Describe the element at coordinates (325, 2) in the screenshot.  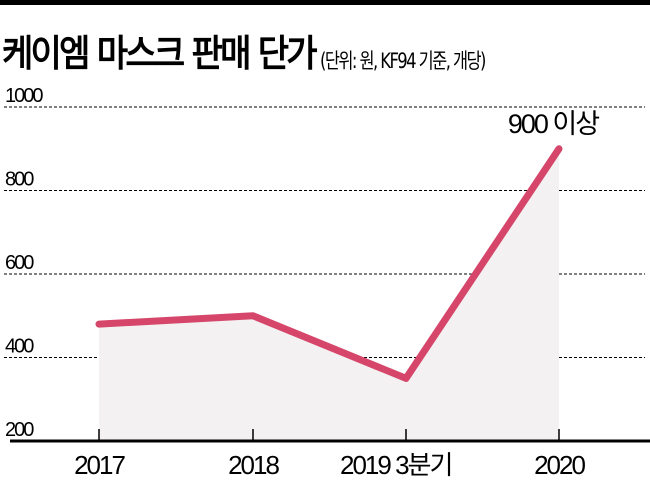
I see `top-rule` at that location.